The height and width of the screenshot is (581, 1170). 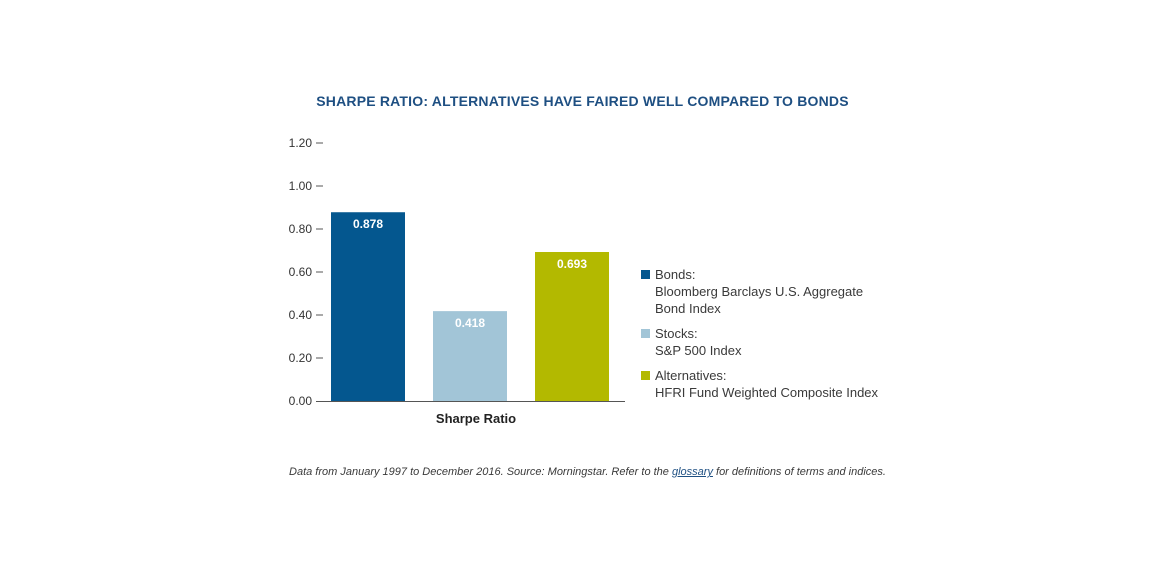 What do you see at coordinates (301, 315) in the screenshot?
I see `y-tick-label: 0.40` at bounding box center [301, 315].